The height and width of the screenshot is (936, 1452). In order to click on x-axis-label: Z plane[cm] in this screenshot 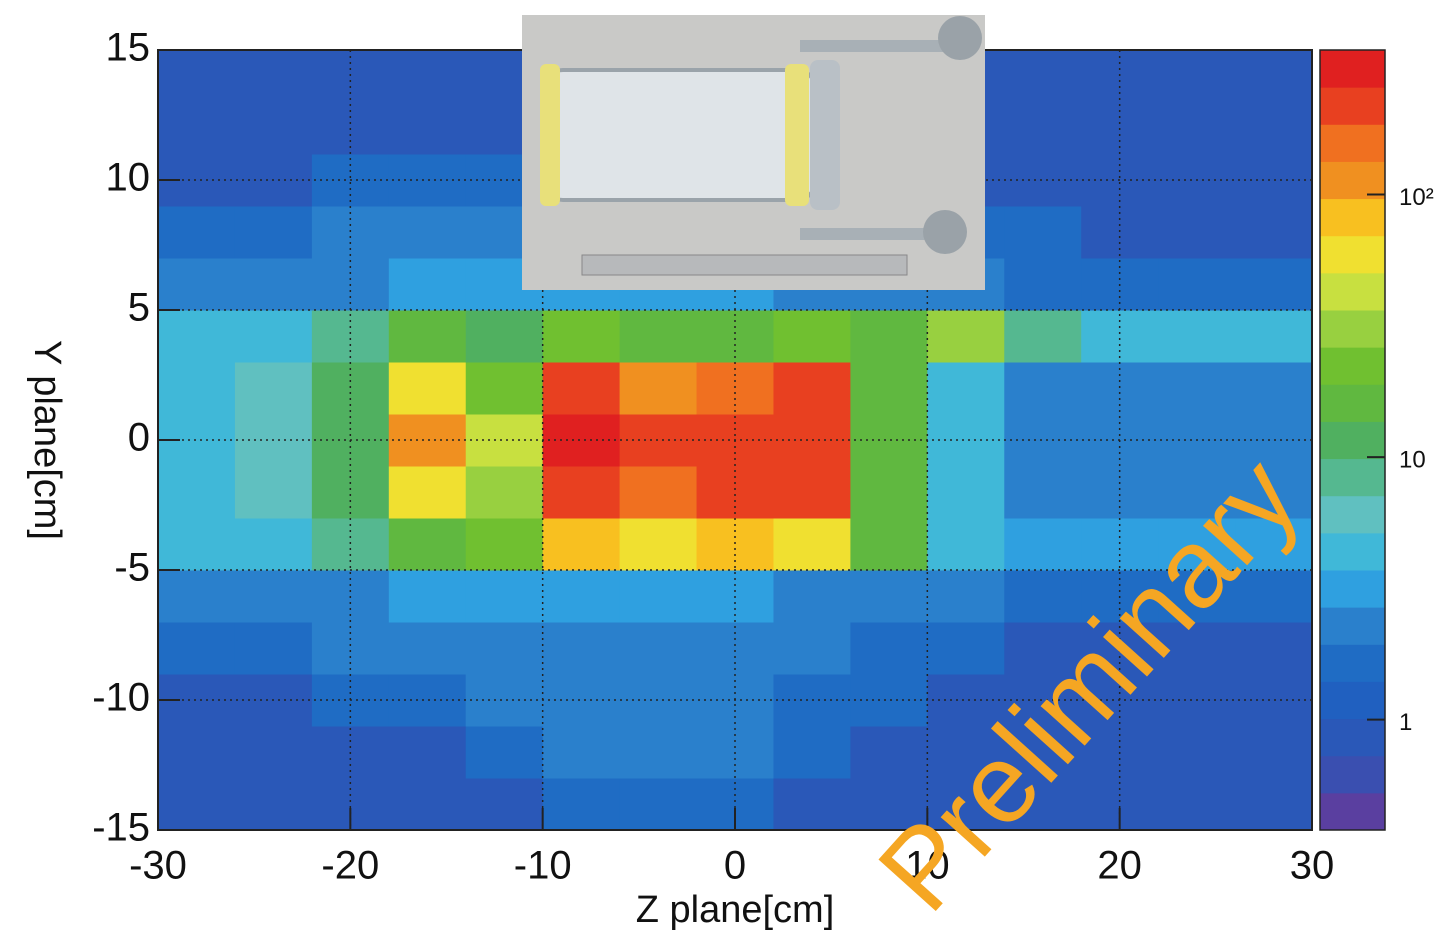, I will do `click(735, 910)`.